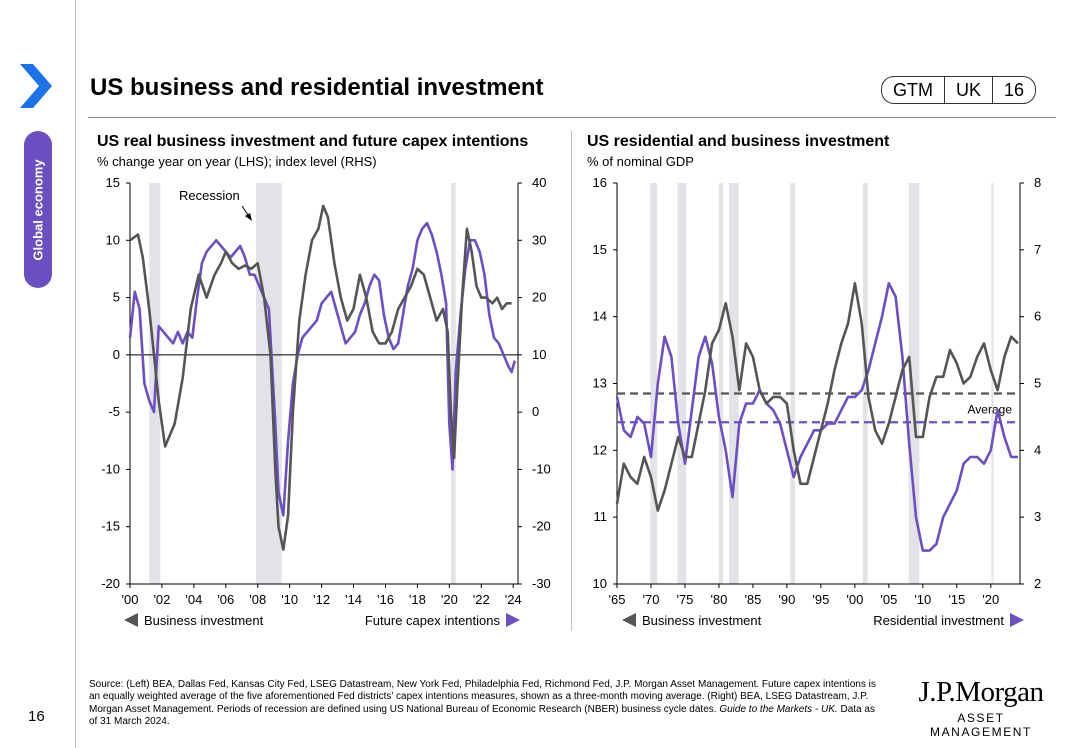 This screenshot has height=748, width=1080. I want to click on y-tick-label-left: 14, so click(600, 316).